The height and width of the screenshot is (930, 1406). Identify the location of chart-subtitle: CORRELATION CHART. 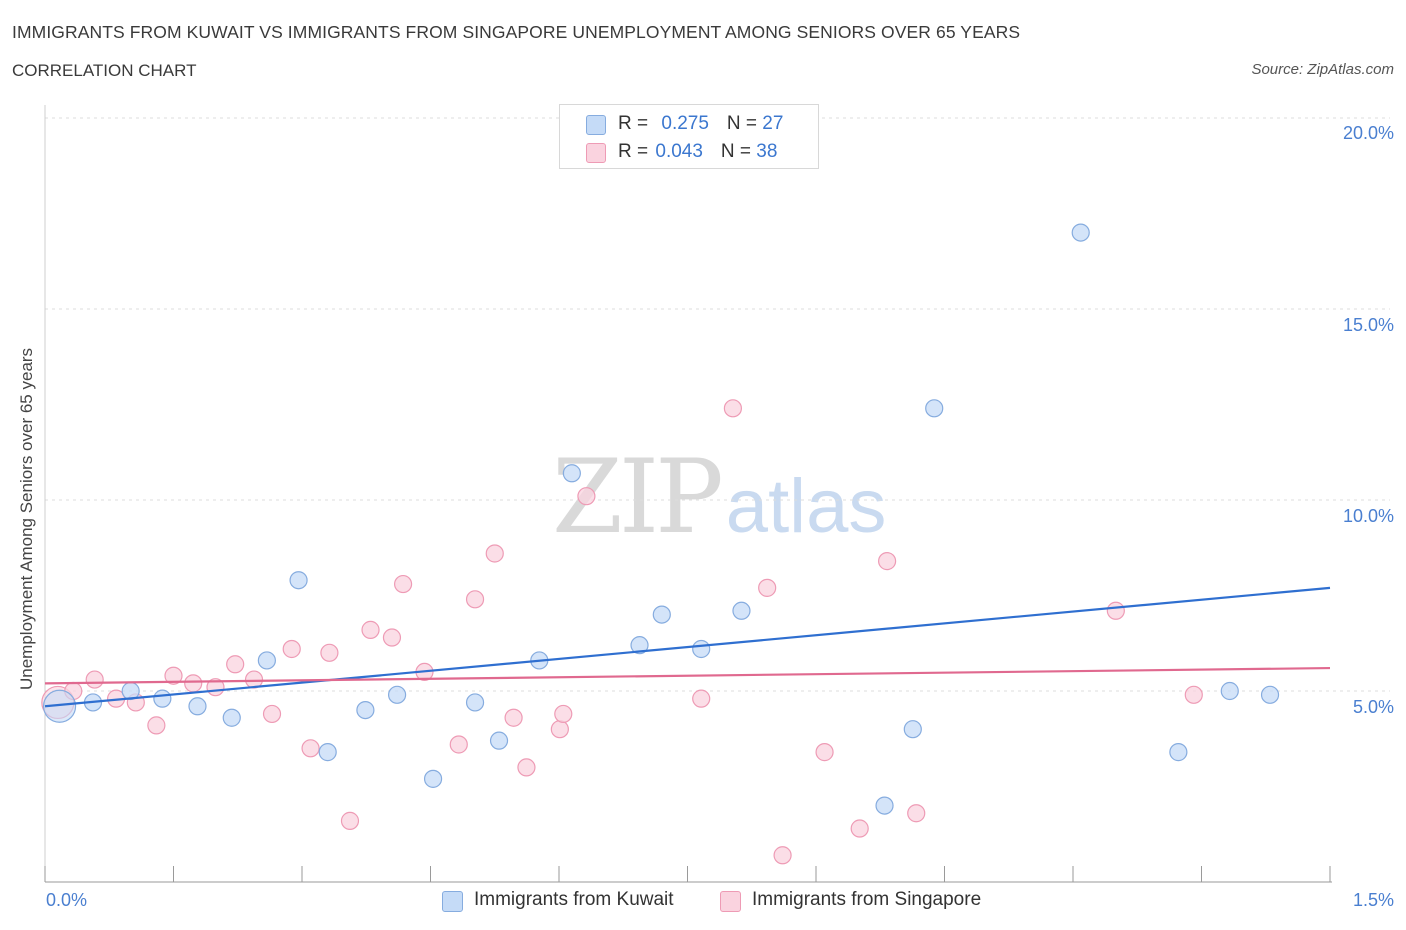
(104, 70).